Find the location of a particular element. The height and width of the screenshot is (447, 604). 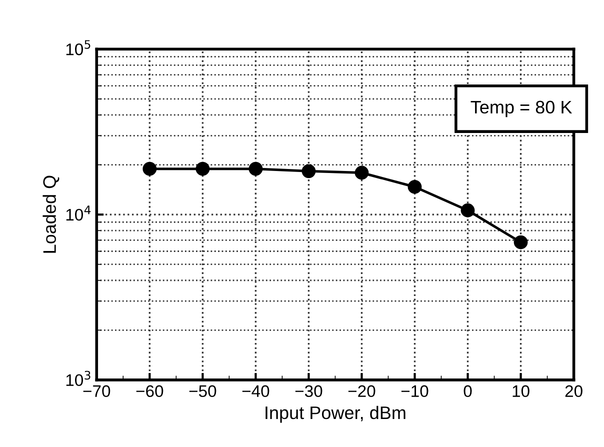

x-tick-label: 10 is located at coordinates (521, 391).